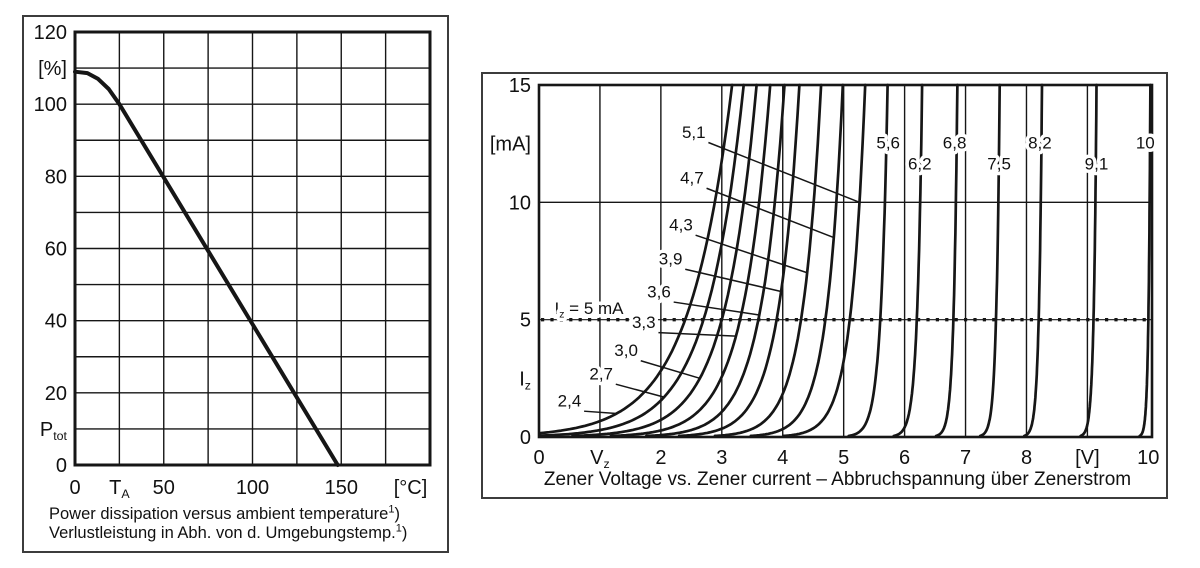 This screenshot has height=568, width=1200. Describe the element at coordinates (920, 164) in the screenshot. I see `curve-label-6,2: 6,2` at that location.